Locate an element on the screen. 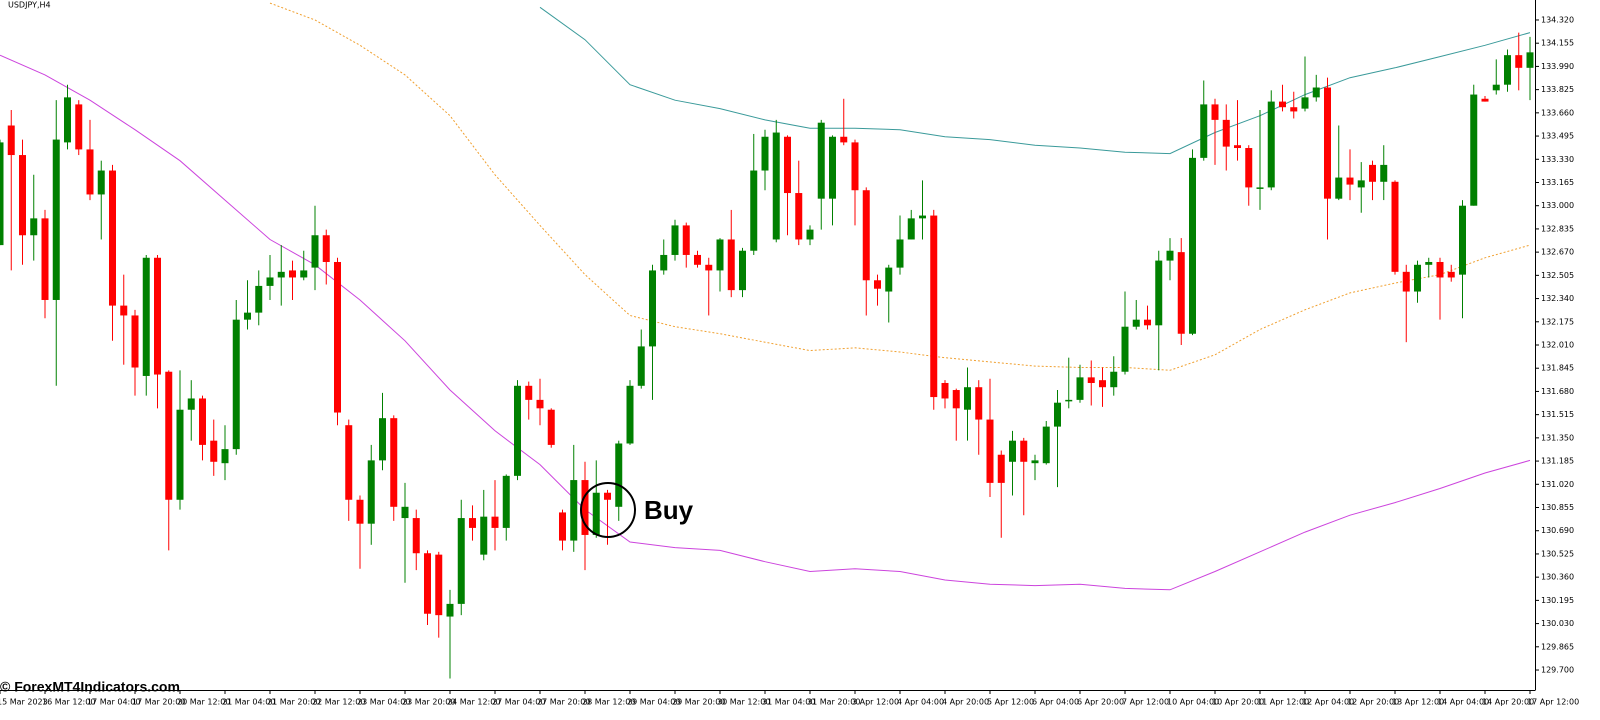 The image size is (1600, 720). y-tick-label: 132.175 is located at coordinates (1557, 321).